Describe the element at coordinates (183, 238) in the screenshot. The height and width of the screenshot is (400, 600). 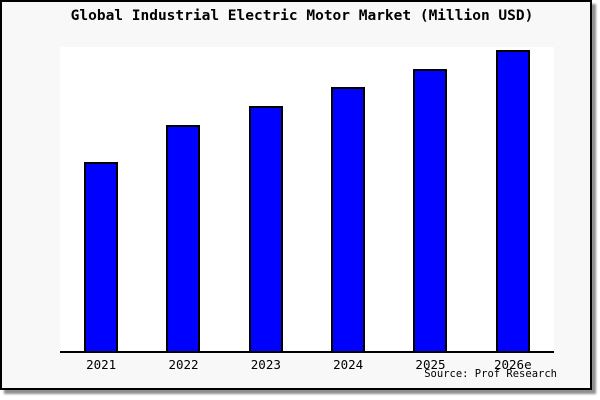
I see `bar-2022` at that location.